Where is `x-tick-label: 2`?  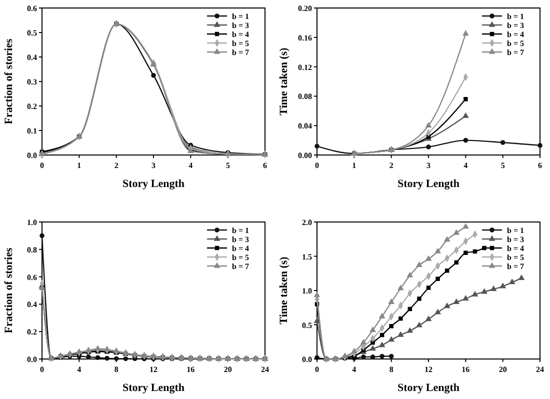
x-tick-label: 2 is located at coordinates (116, 165).